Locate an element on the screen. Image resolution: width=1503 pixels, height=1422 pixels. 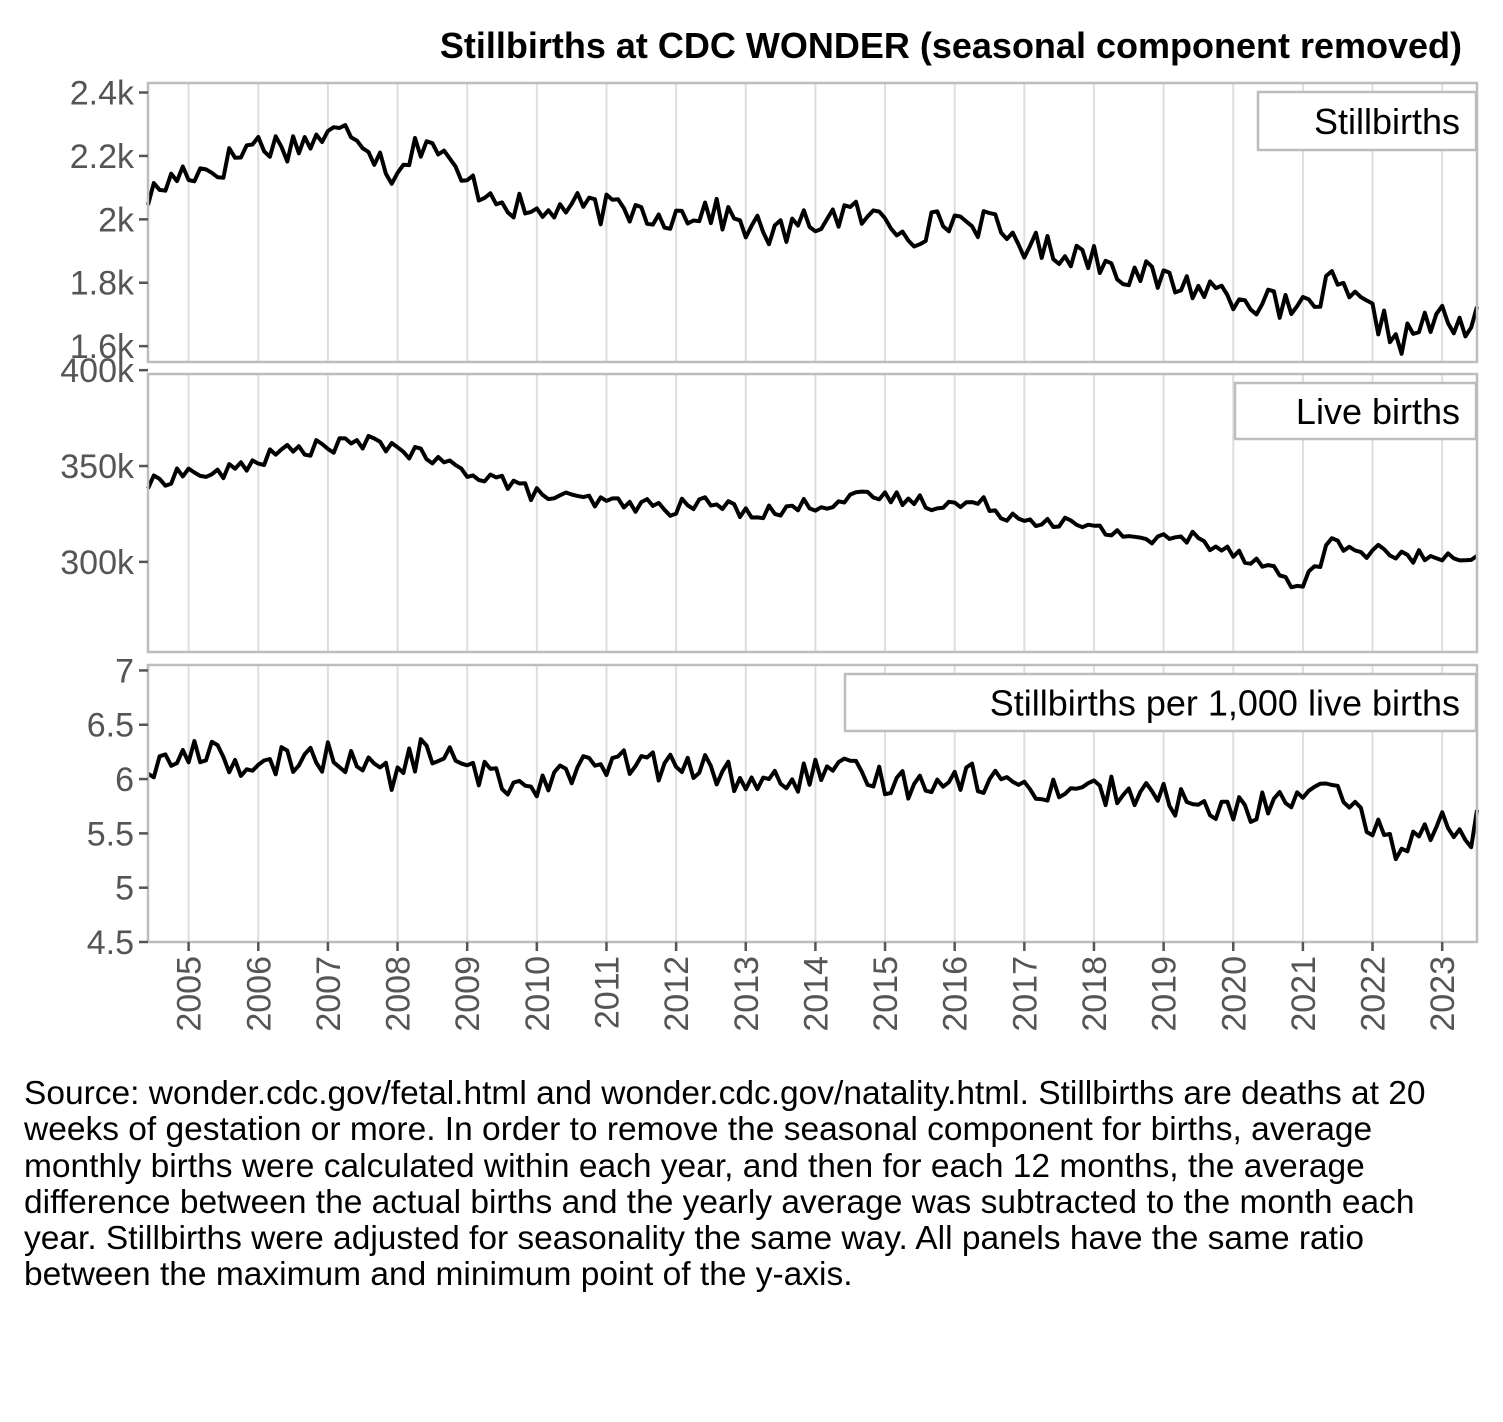
y-tick-label: 2.2k is located at coordinates (102, 157).